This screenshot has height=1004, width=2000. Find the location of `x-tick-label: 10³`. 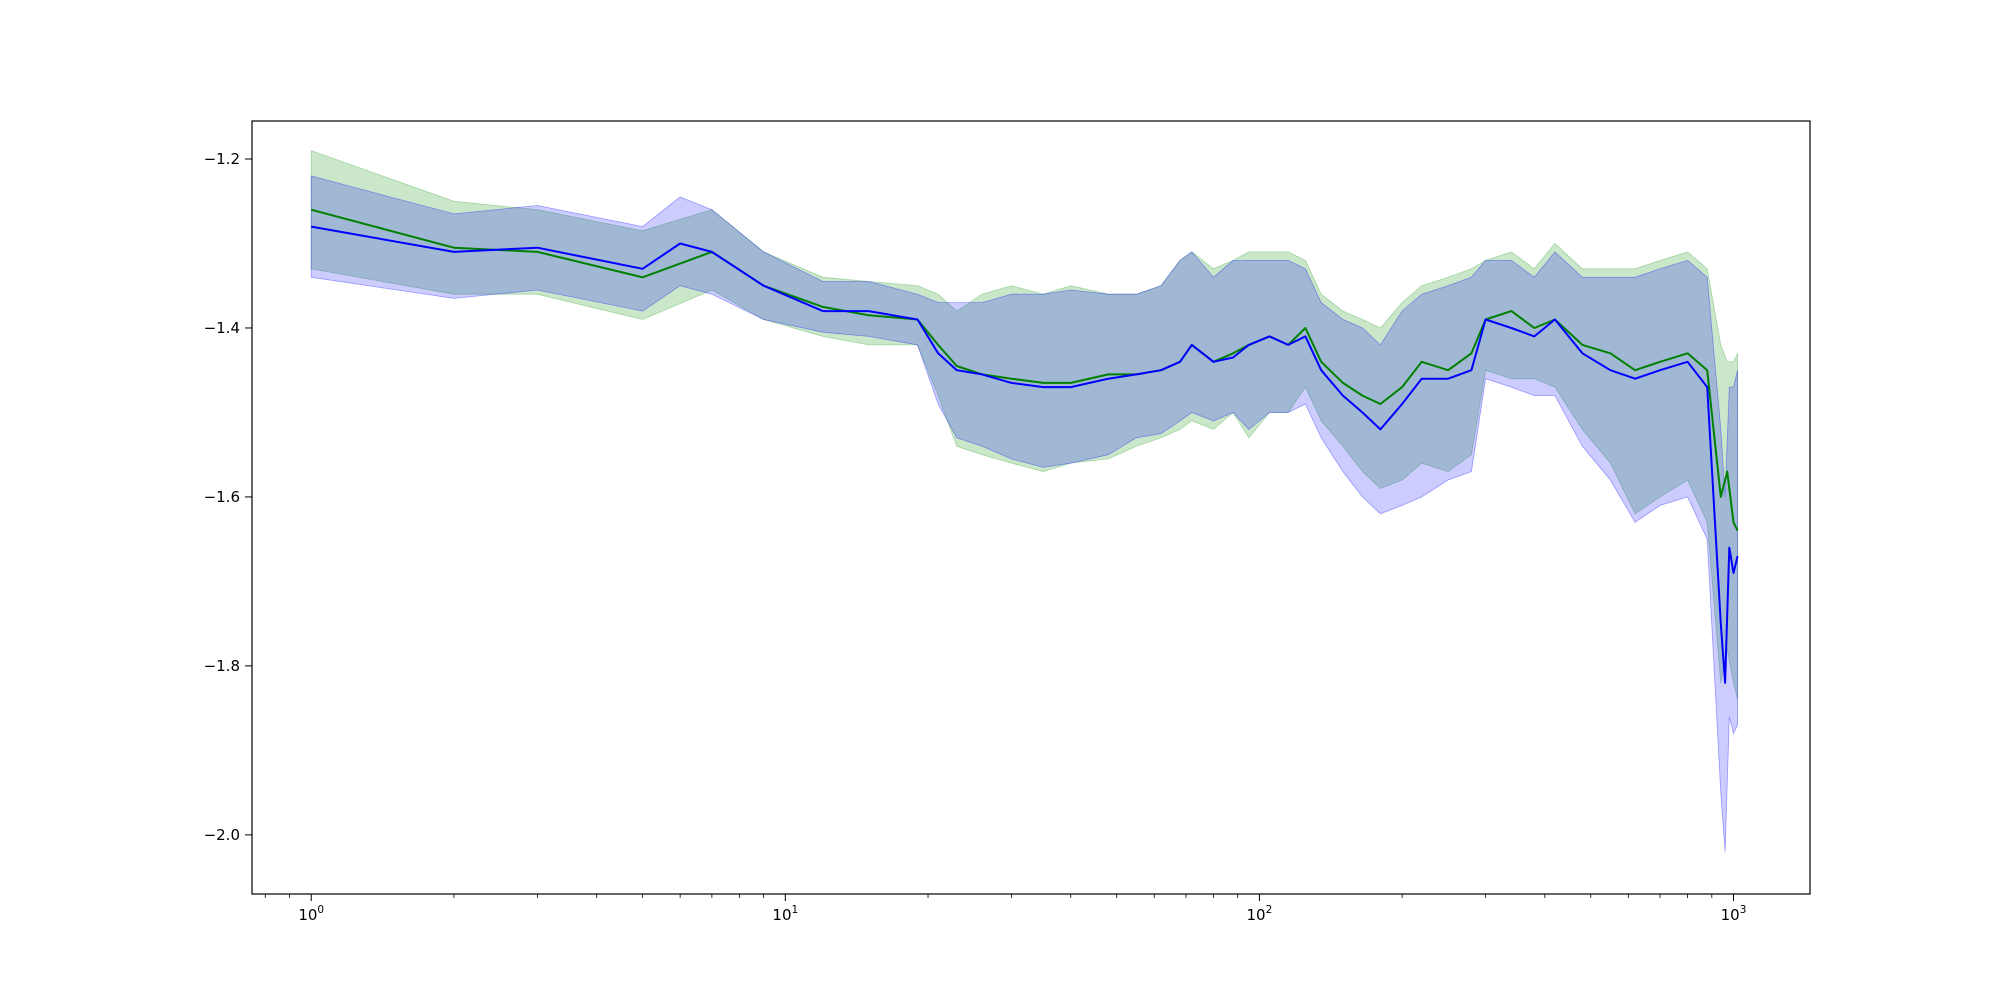

x-tick-label: 10³ is located at coordinates (1734, 914).